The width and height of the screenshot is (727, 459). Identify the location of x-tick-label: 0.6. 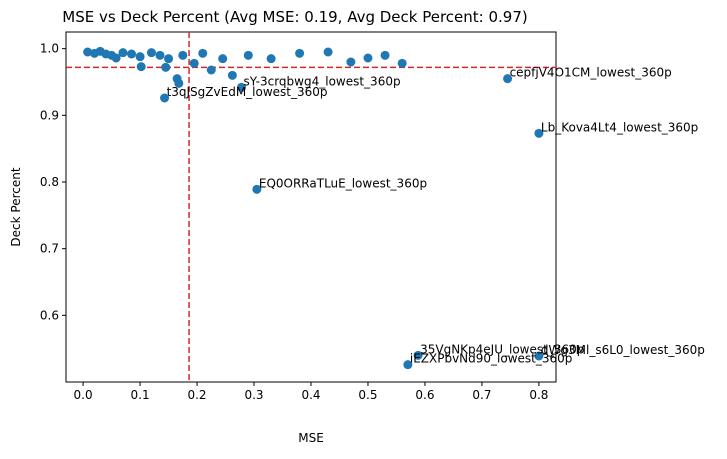
(424, 395).